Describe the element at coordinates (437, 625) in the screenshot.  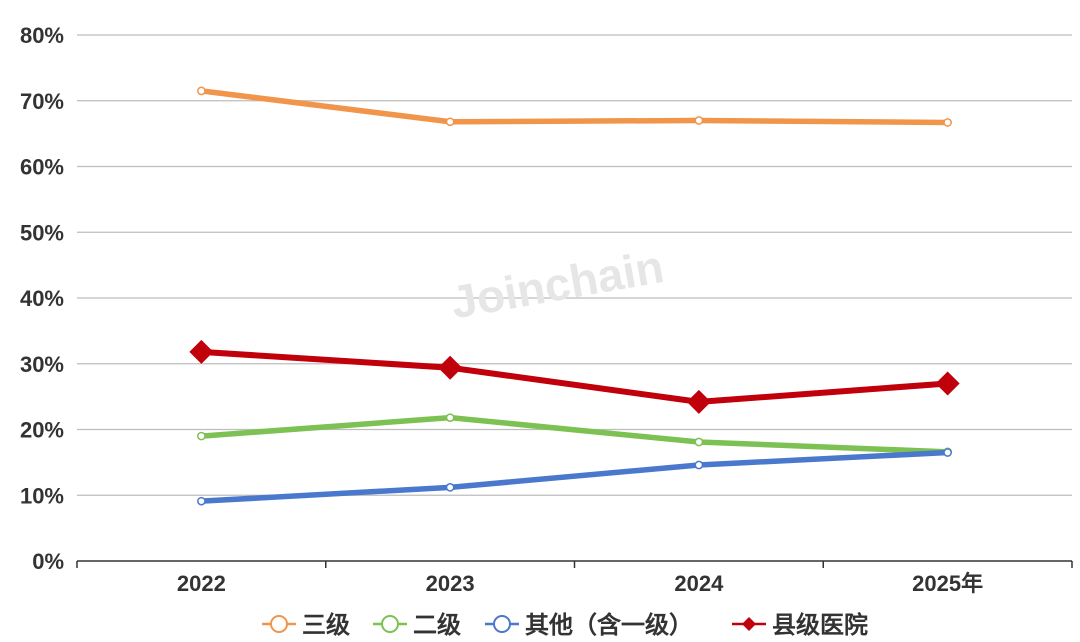
I see `legend-label: 二级` at that location.